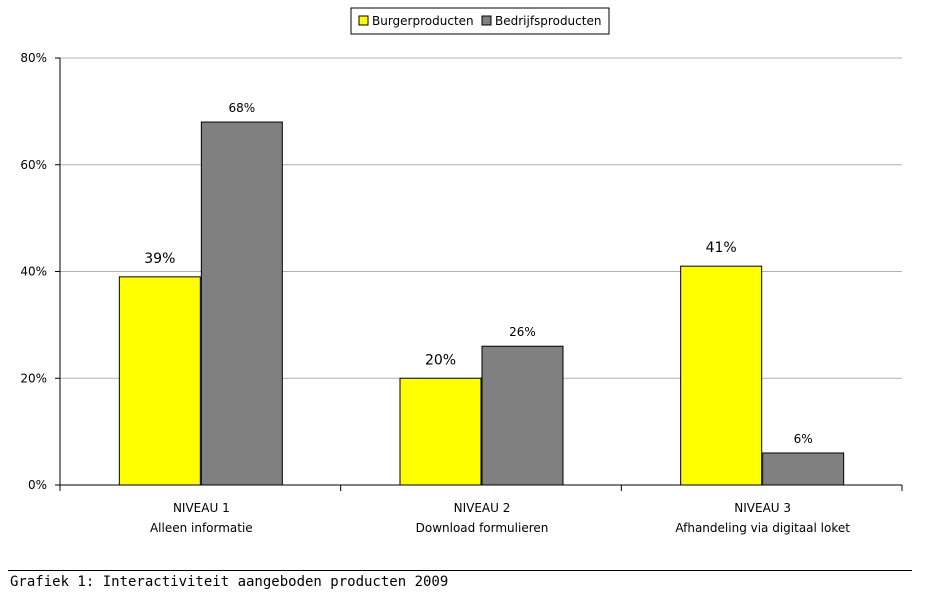  What do you see at coordinates (33, 272) in the screenshot?
I see `y-tick-label: 40%` at bounding box center [33, 272].